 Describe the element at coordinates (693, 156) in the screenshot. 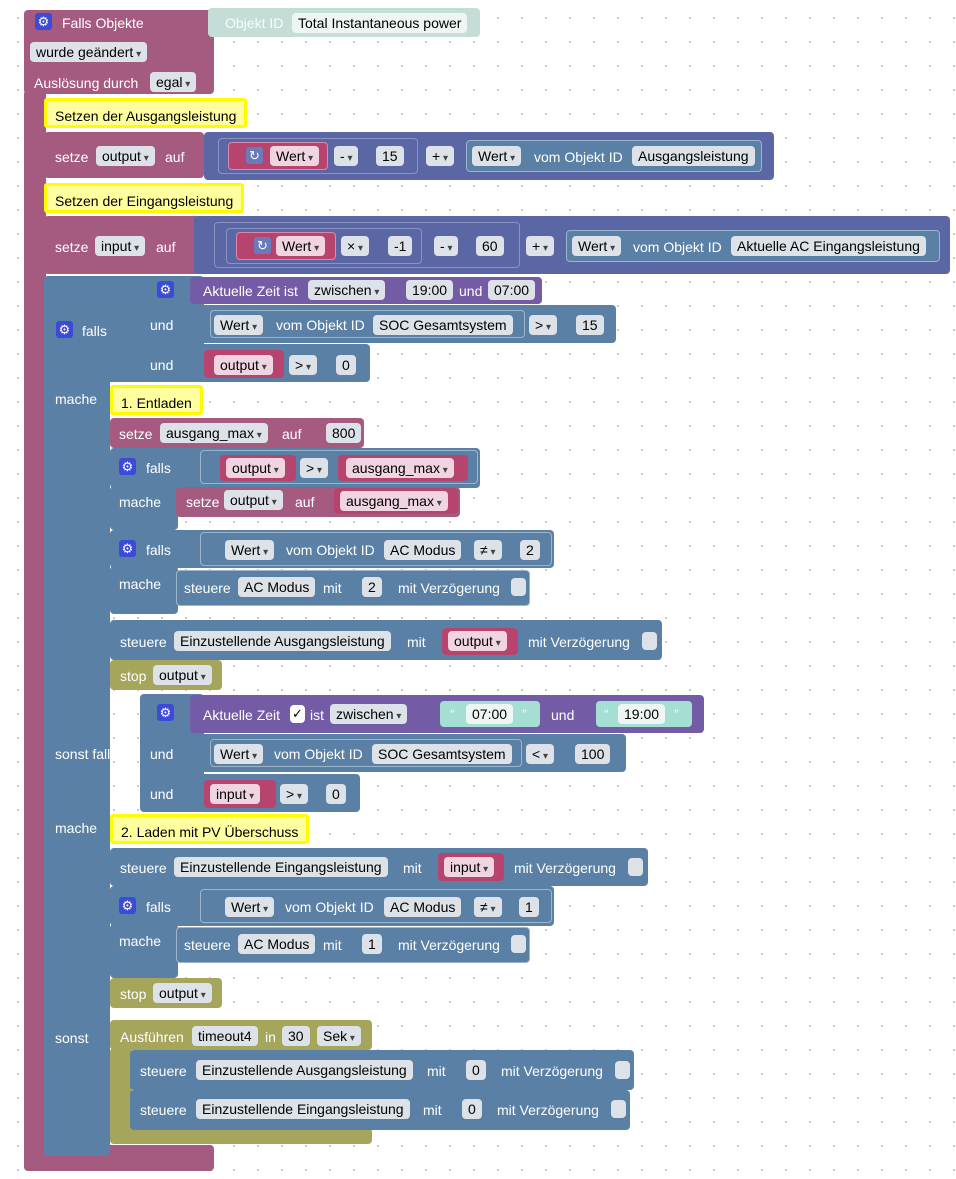

I see `object-field: Ausgangsleistung` at that location.